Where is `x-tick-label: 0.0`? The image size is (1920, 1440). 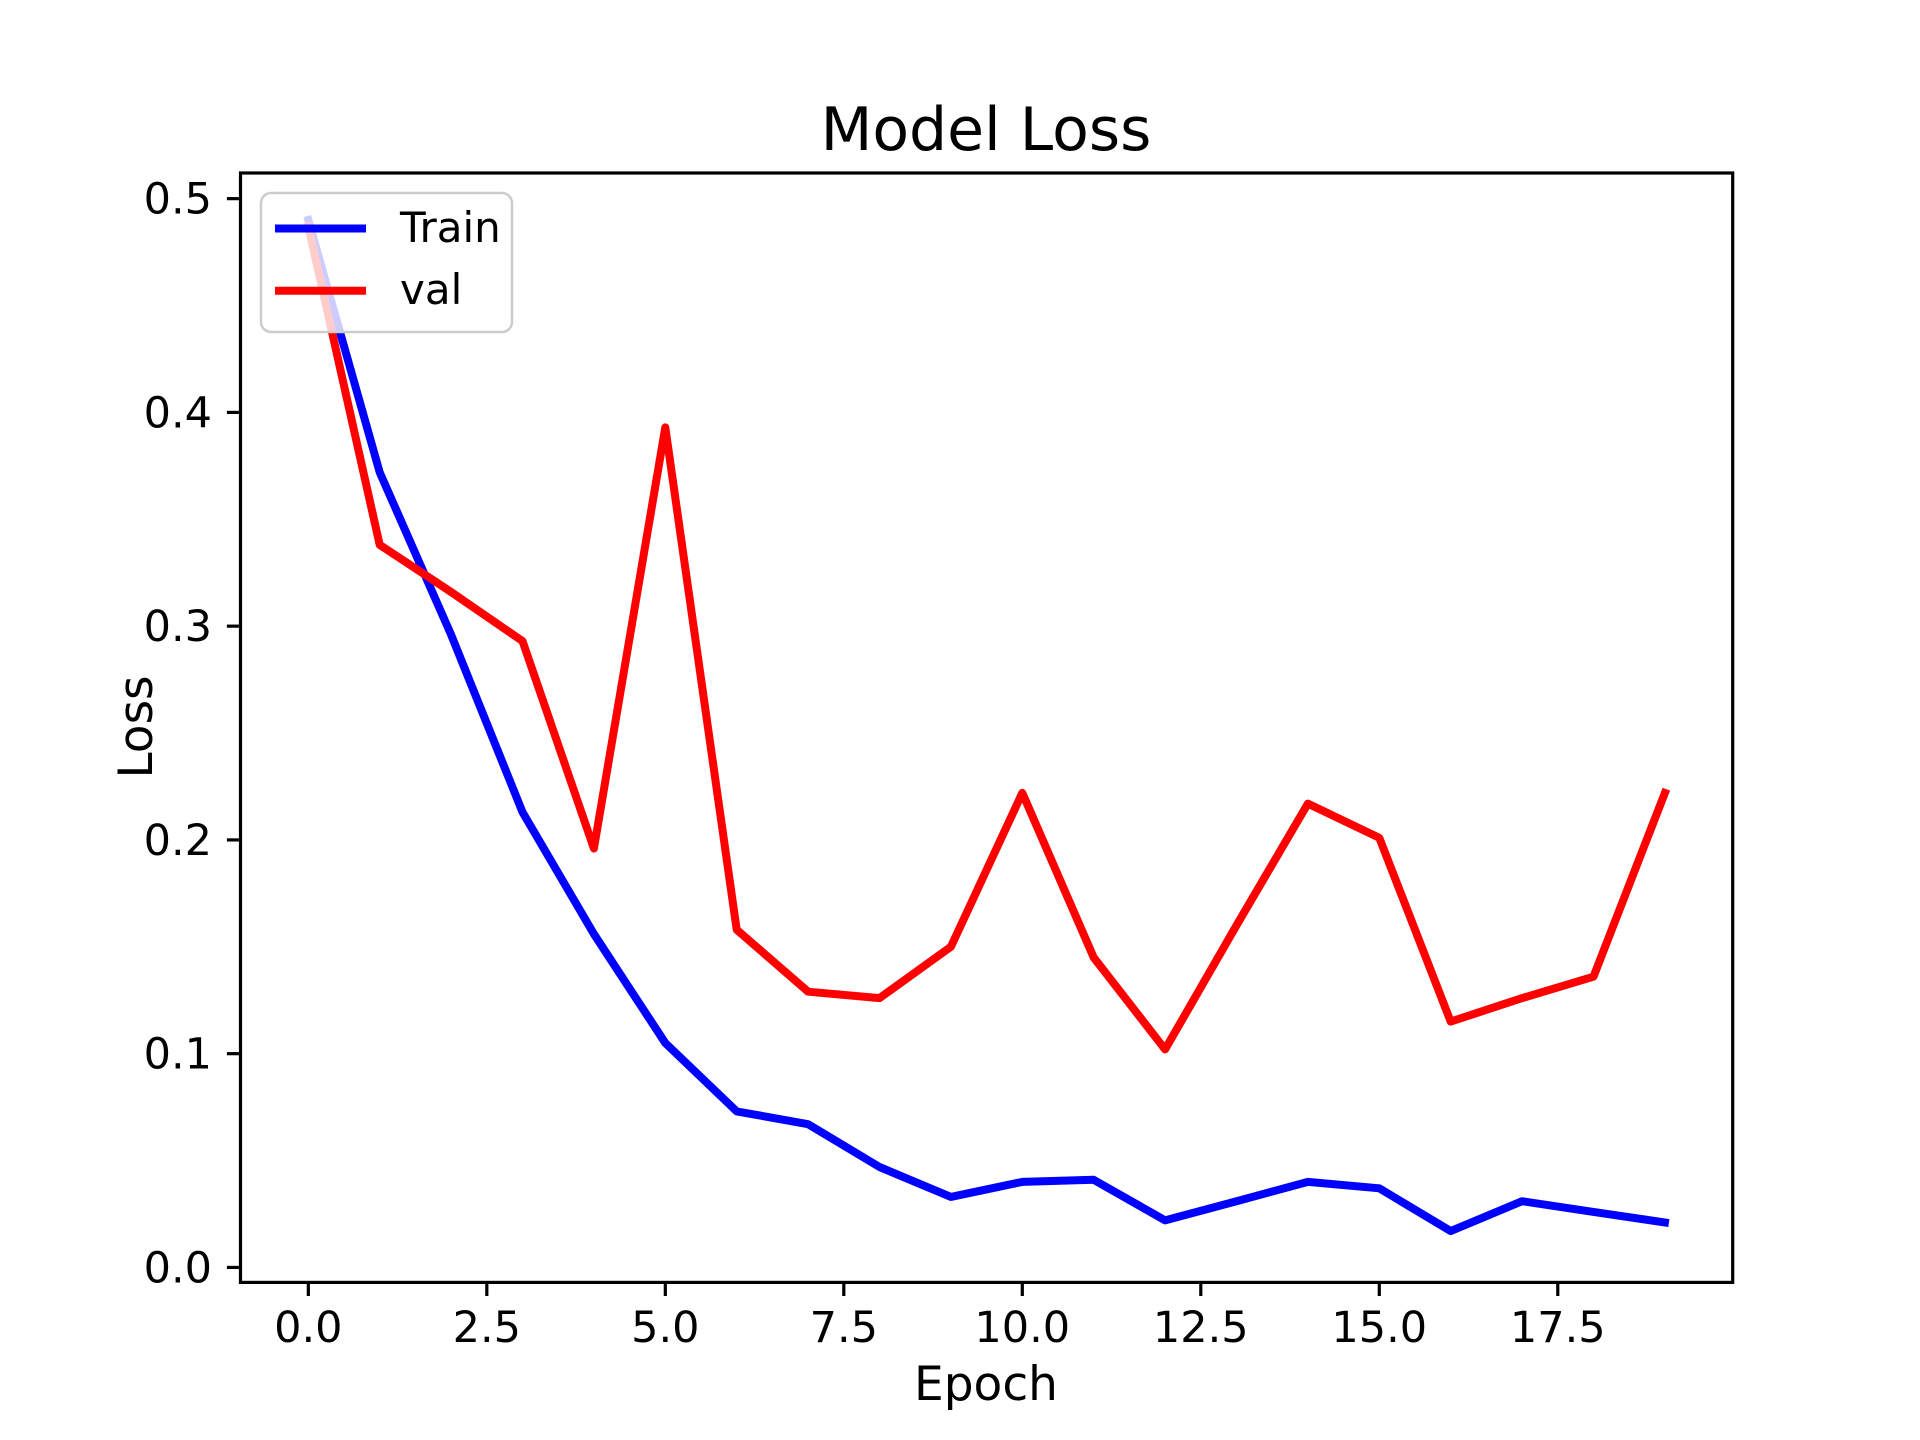 x-tick-label: 0.0 is located at coordinates (308, 1328).